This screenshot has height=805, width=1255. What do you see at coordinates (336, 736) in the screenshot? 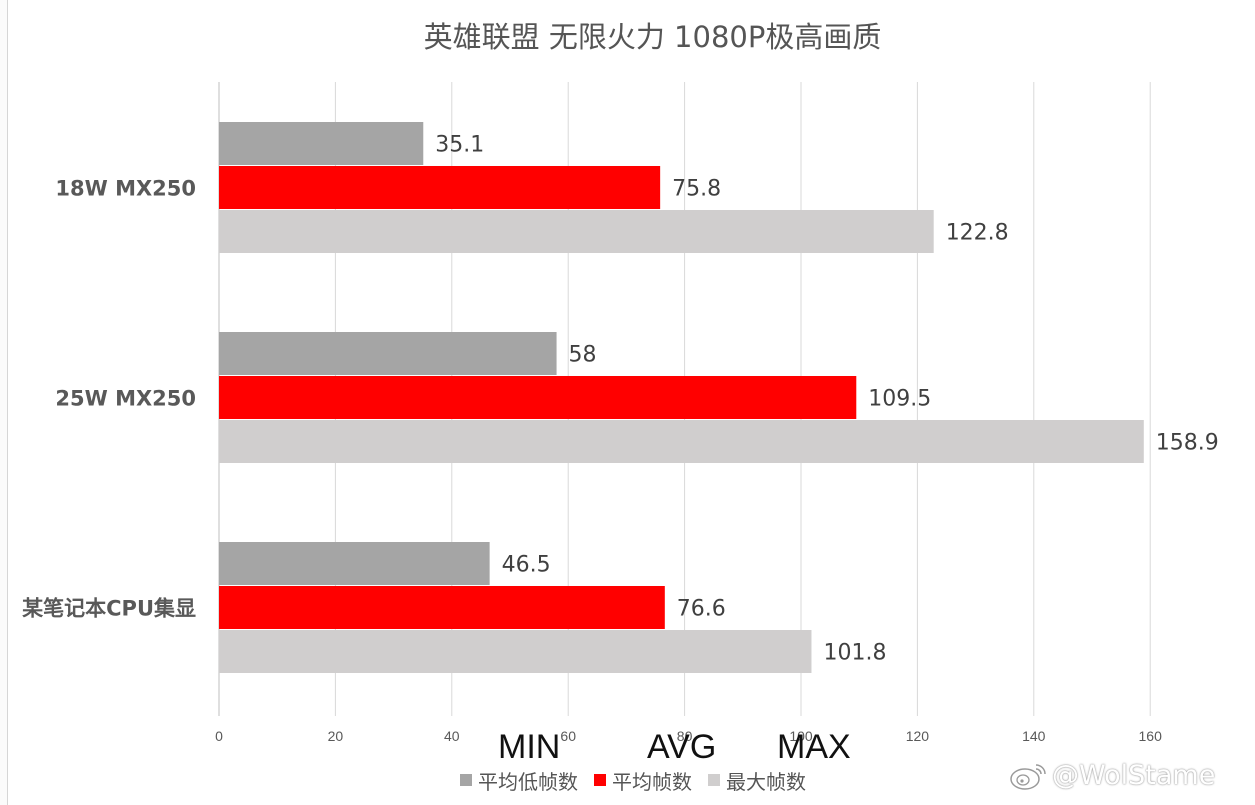
I see `x-tick-label: 20` at bounding box center [336, 736].